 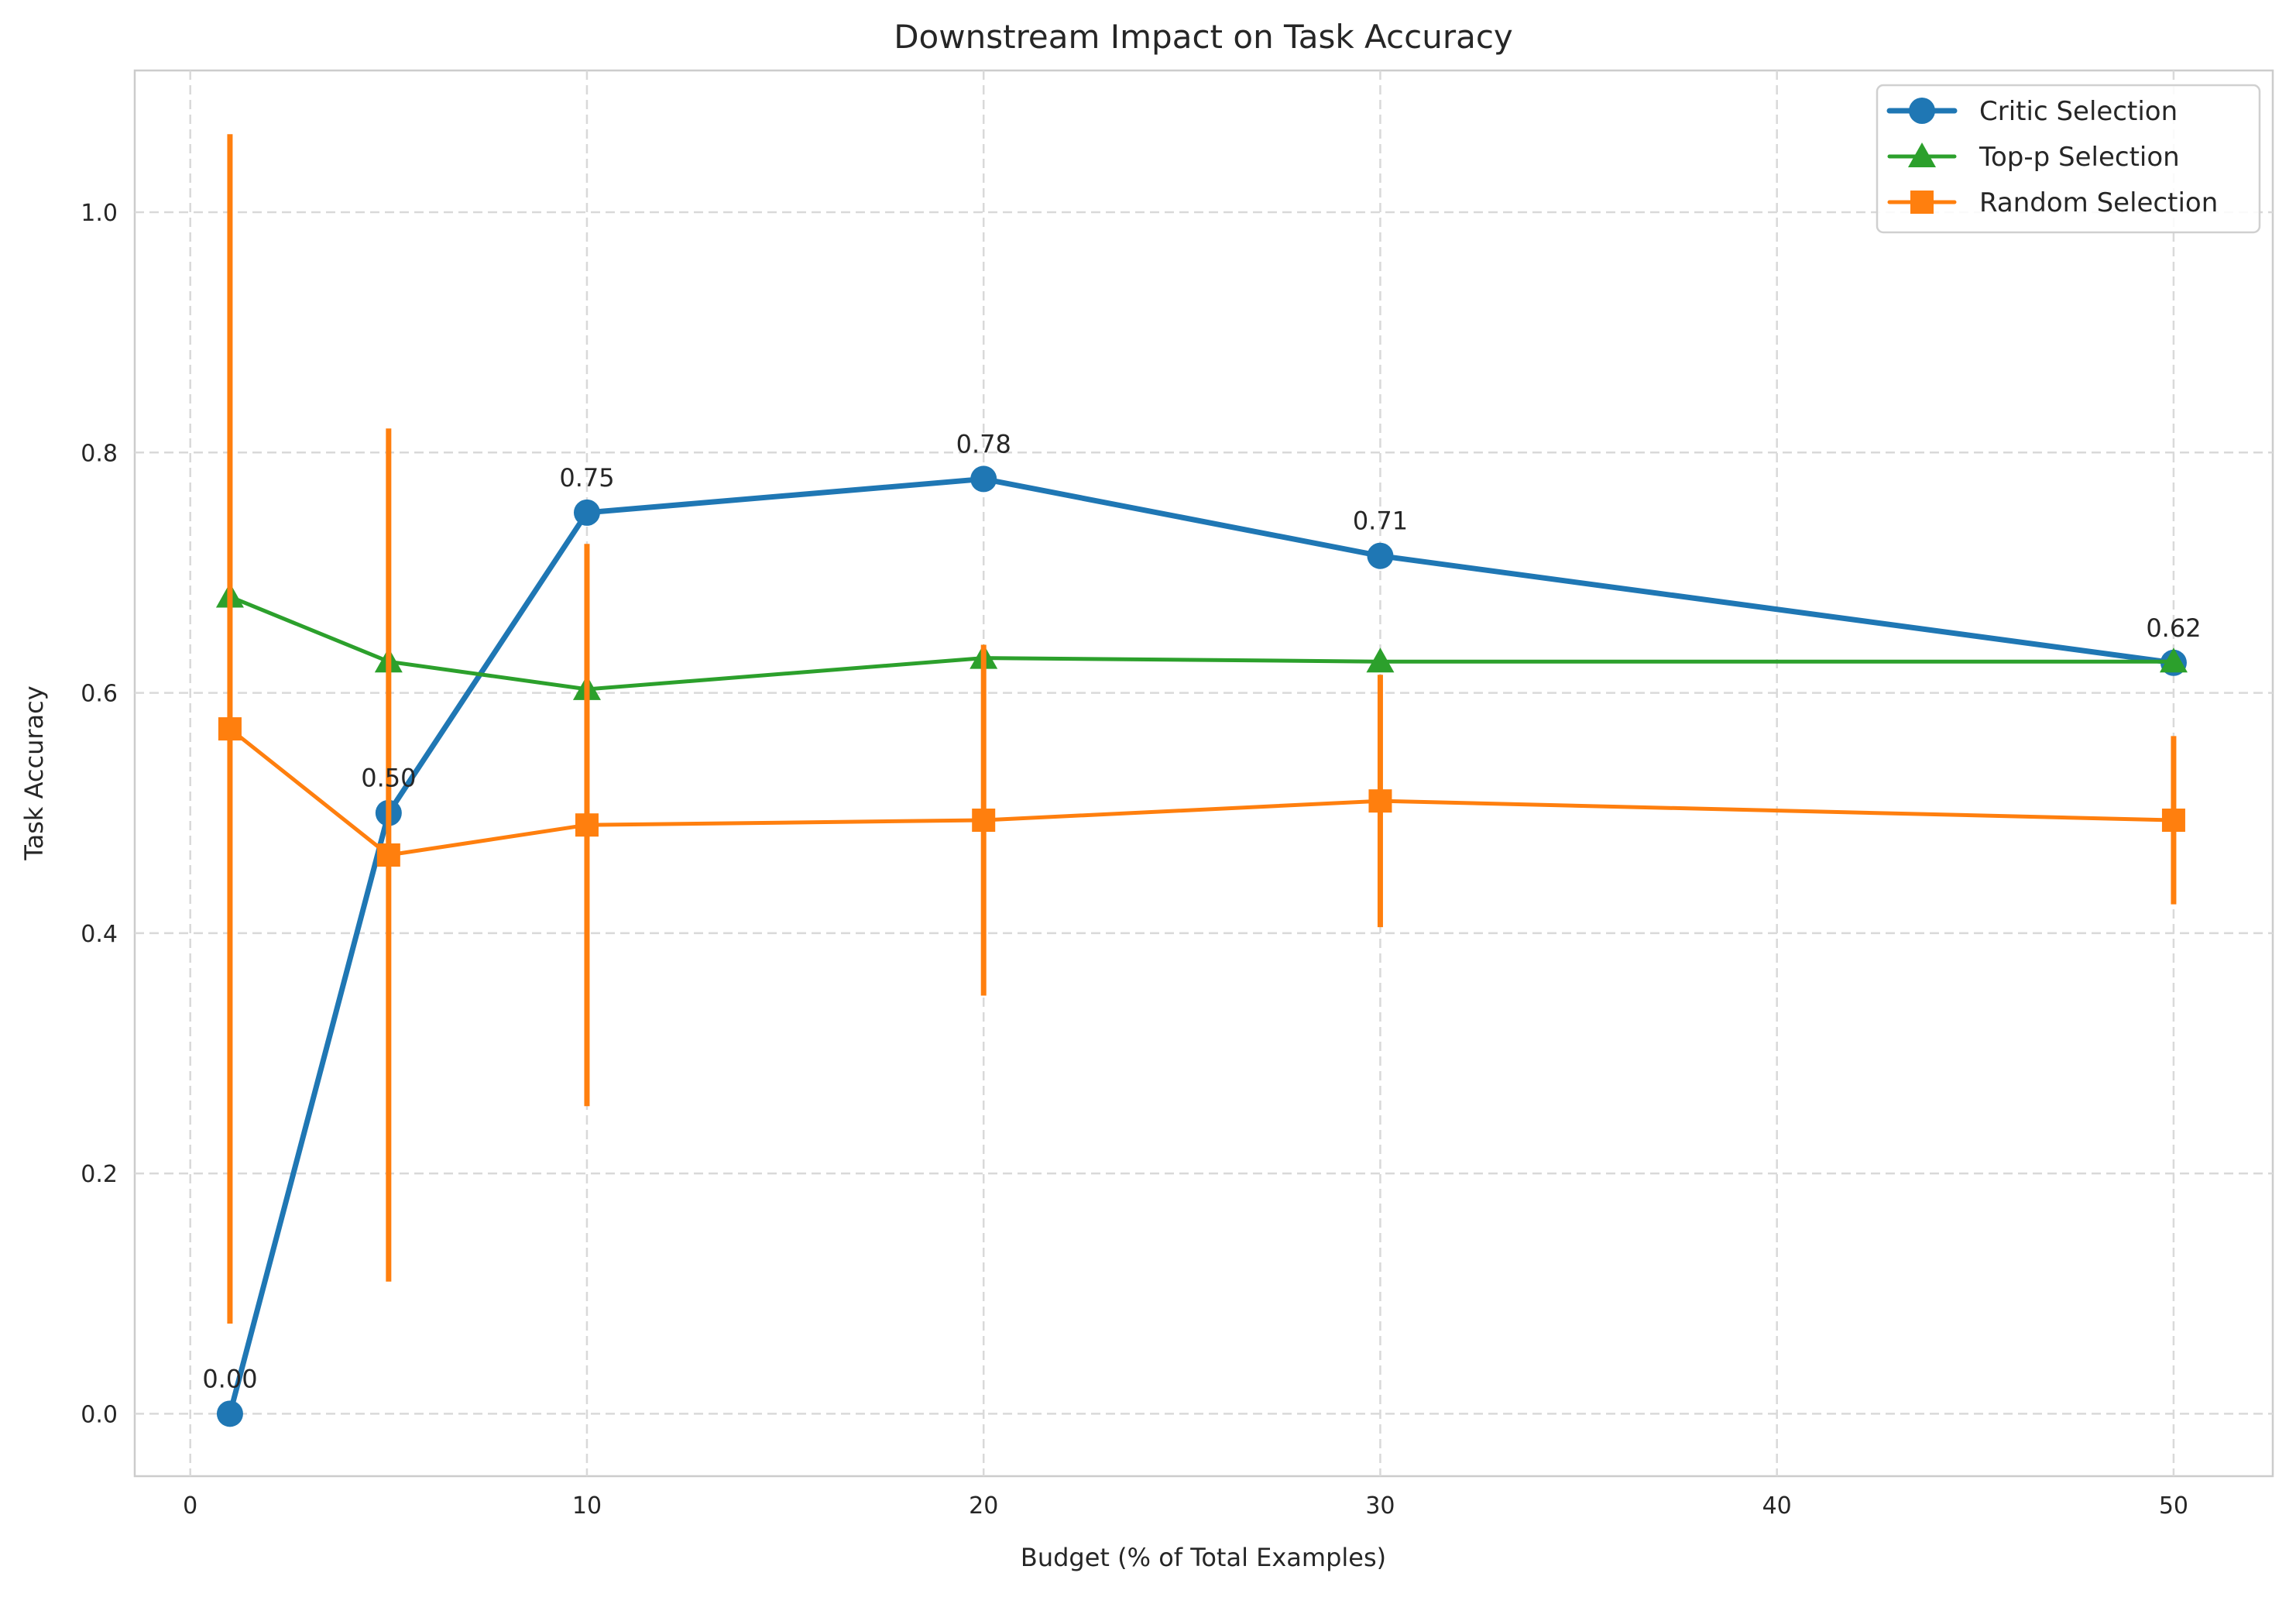 What do you see at coordinates (99, 453) in the screenshot?
I see `y-tick-label: 0.8` at bounding box center [99, 453].